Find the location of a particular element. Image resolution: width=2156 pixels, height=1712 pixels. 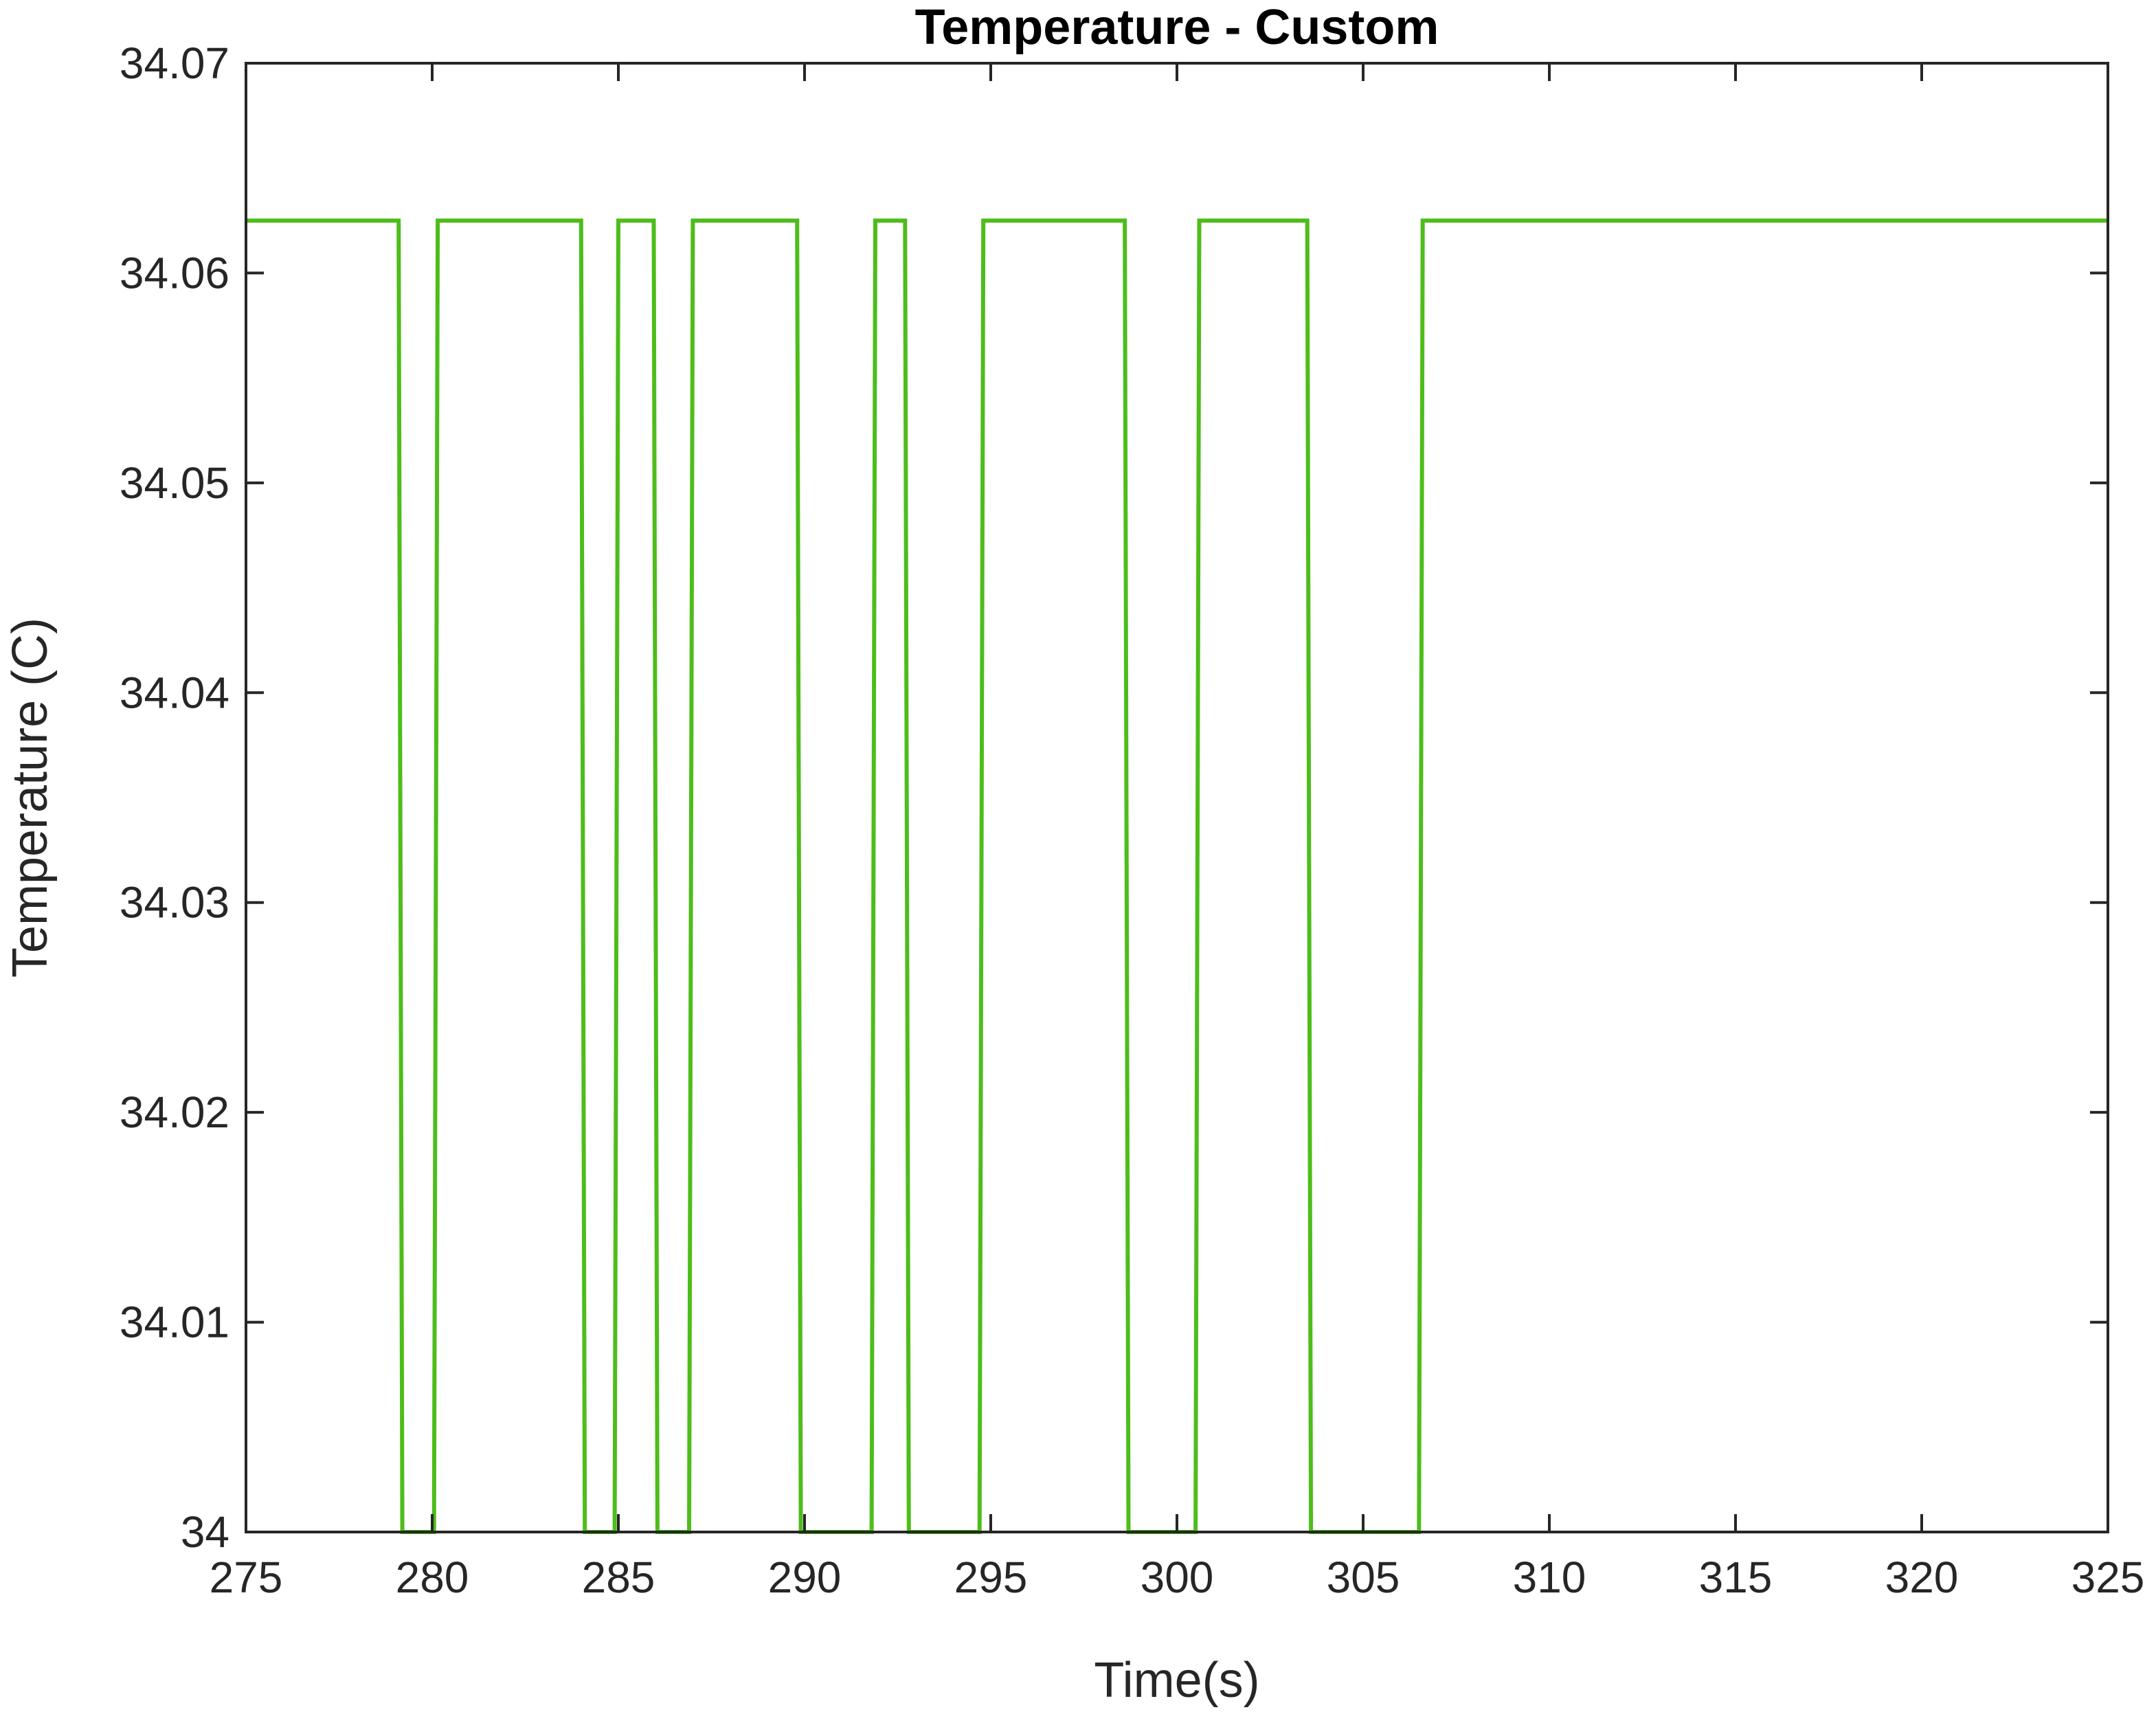

x-tick-label: 275 is located at coordinates (246, 1577).